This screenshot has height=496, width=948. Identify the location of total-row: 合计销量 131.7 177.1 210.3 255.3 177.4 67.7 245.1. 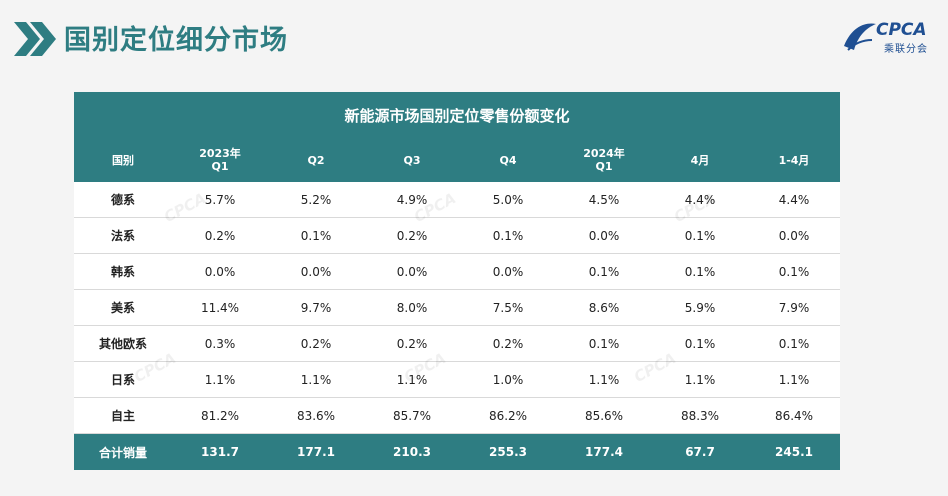
(457, 451).